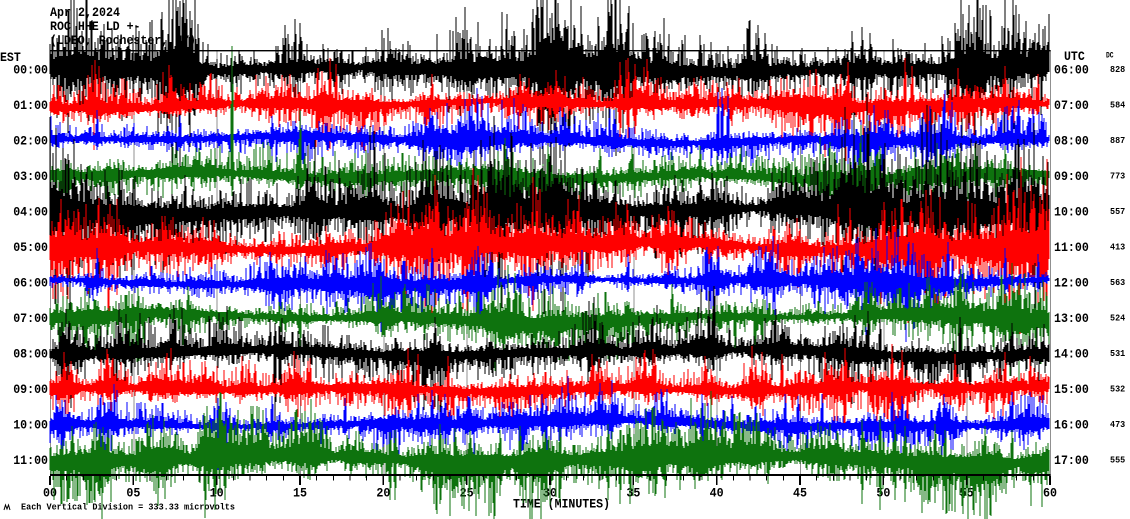 The image size is (1130, 519). What do you see at coordinates (383, 493) in the screenshot?
I see `svg-text: 20` at bounding box center [383, 493].